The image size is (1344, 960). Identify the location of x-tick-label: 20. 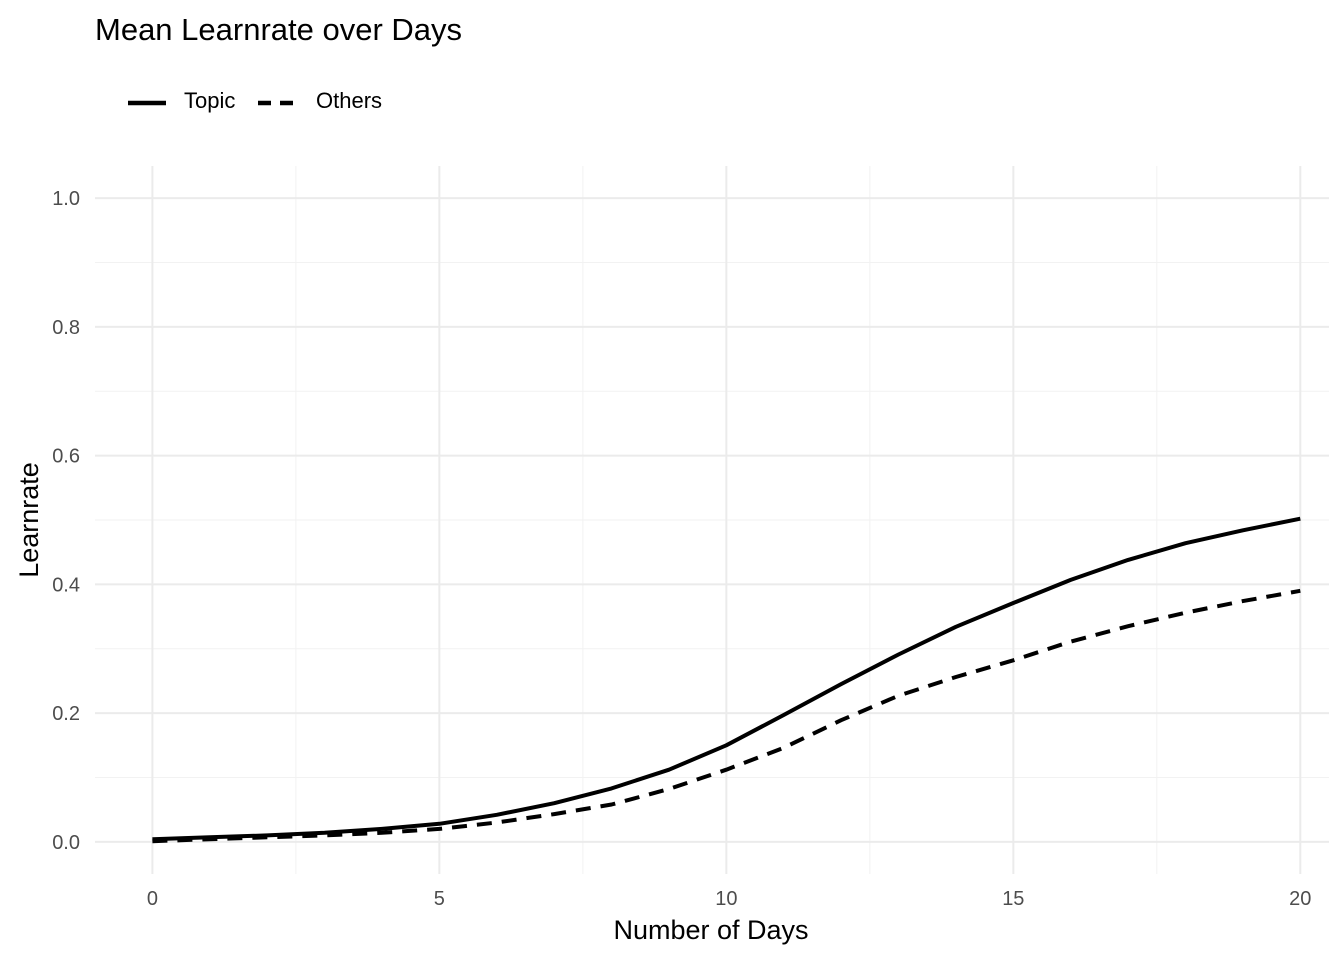
(1300, 899).